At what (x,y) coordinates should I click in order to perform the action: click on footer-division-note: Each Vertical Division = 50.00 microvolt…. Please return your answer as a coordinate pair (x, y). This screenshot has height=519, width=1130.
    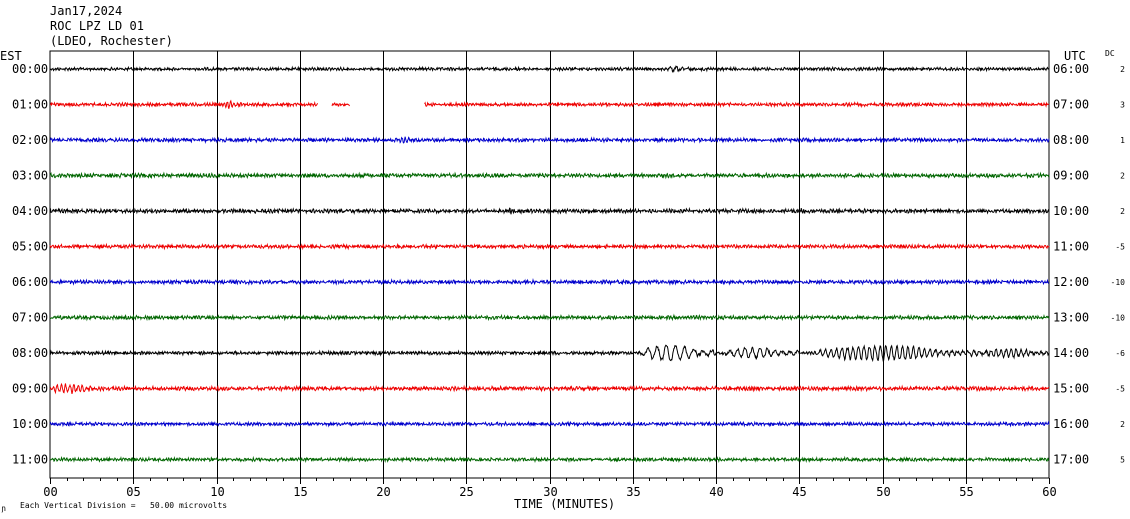
    Looking at the image, I should click on (123, 505).